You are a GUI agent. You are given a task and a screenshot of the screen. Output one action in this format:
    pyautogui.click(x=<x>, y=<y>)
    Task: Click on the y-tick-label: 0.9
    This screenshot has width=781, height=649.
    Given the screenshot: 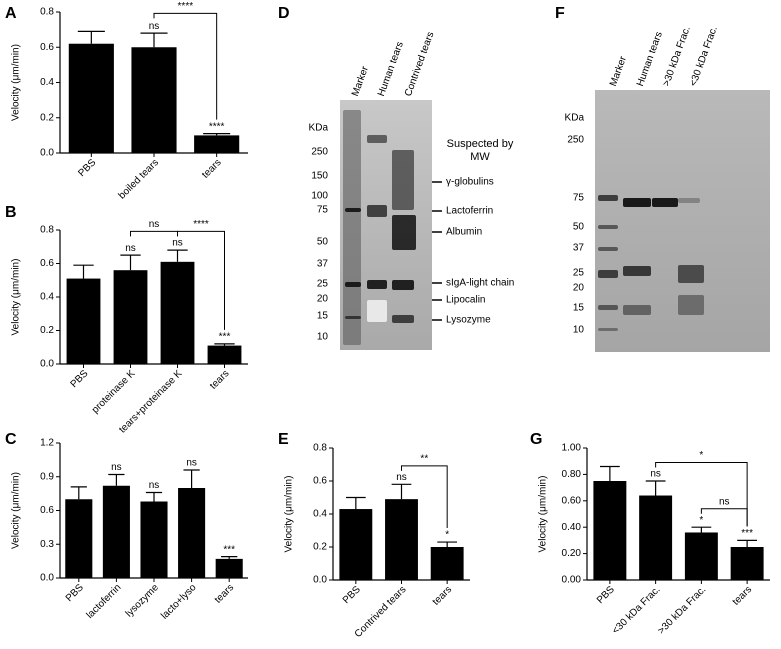 What is the action you would take?
    pyautogui.click(x=47, y=476)
    